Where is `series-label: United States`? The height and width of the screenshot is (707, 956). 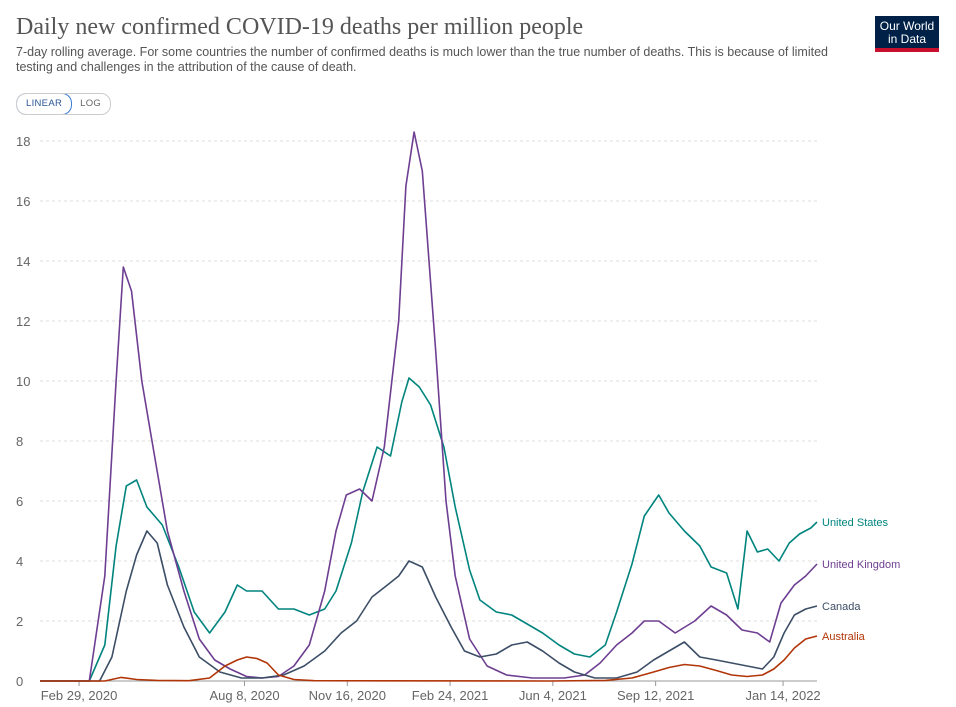
series-label: United States is located at coordinates (855, 523).